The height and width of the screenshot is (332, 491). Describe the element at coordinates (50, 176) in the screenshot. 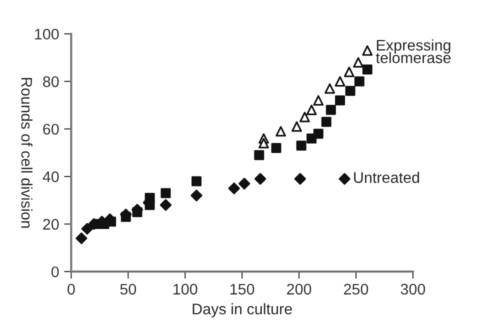

I see `y-tick-label: 40` at that location.